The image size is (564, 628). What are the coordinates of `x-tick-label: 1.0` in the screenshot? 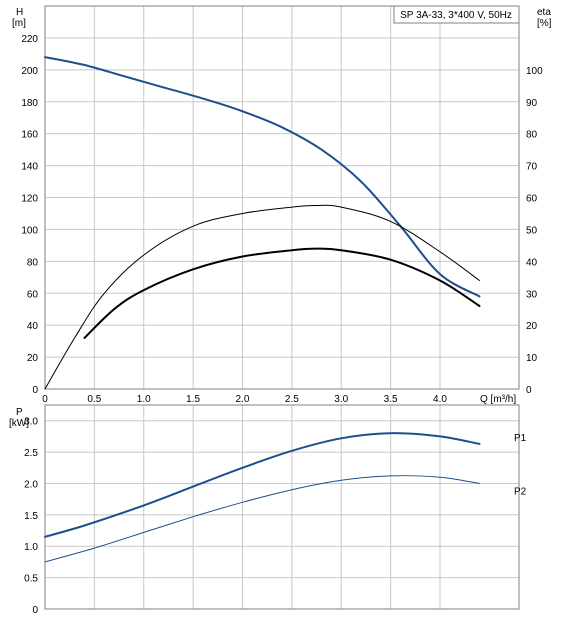 It's located at (144, 399).